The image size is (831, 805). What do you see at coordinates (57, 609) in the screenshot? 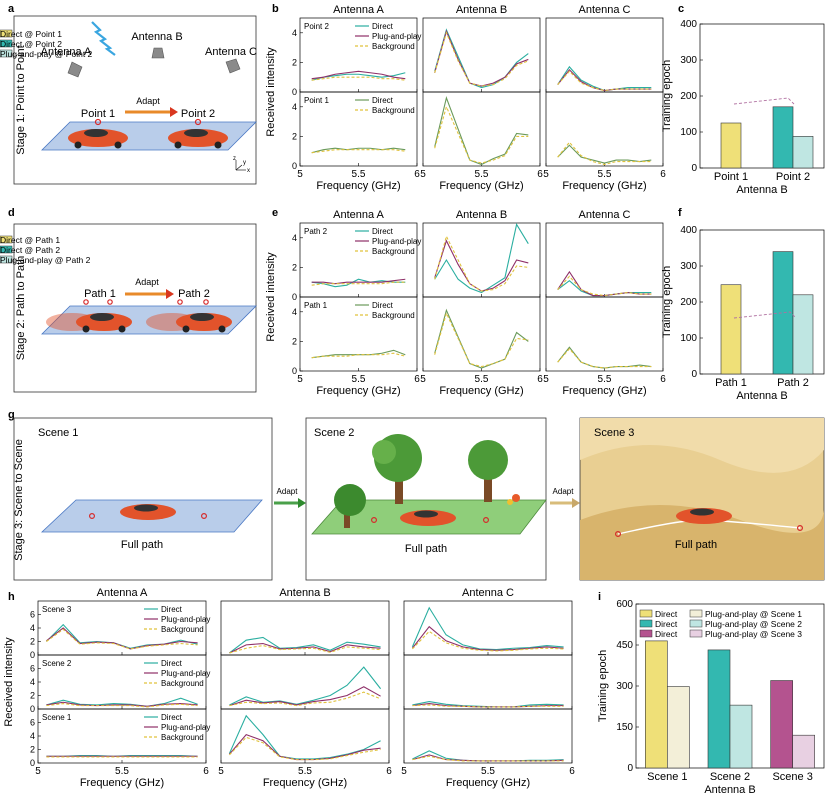
I see `row-label: Scene 3` at bounding box center [57, 609].